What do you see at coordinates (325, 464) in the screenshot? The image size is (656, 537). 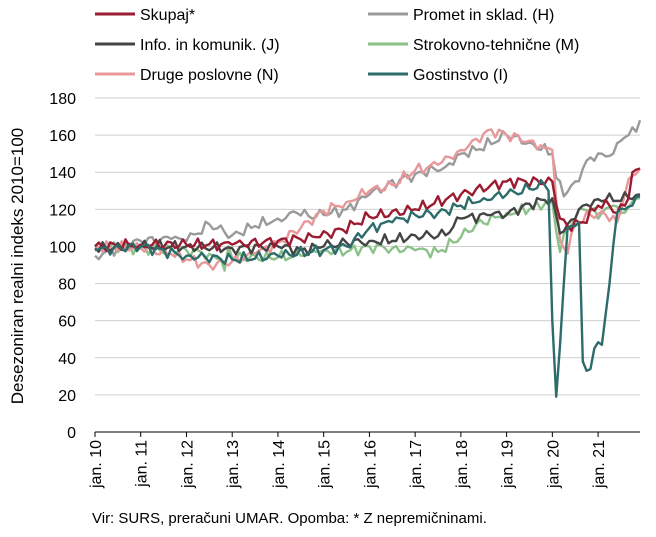 I see `x-tick-label: jan. 15` at bounding box center [325, 464].